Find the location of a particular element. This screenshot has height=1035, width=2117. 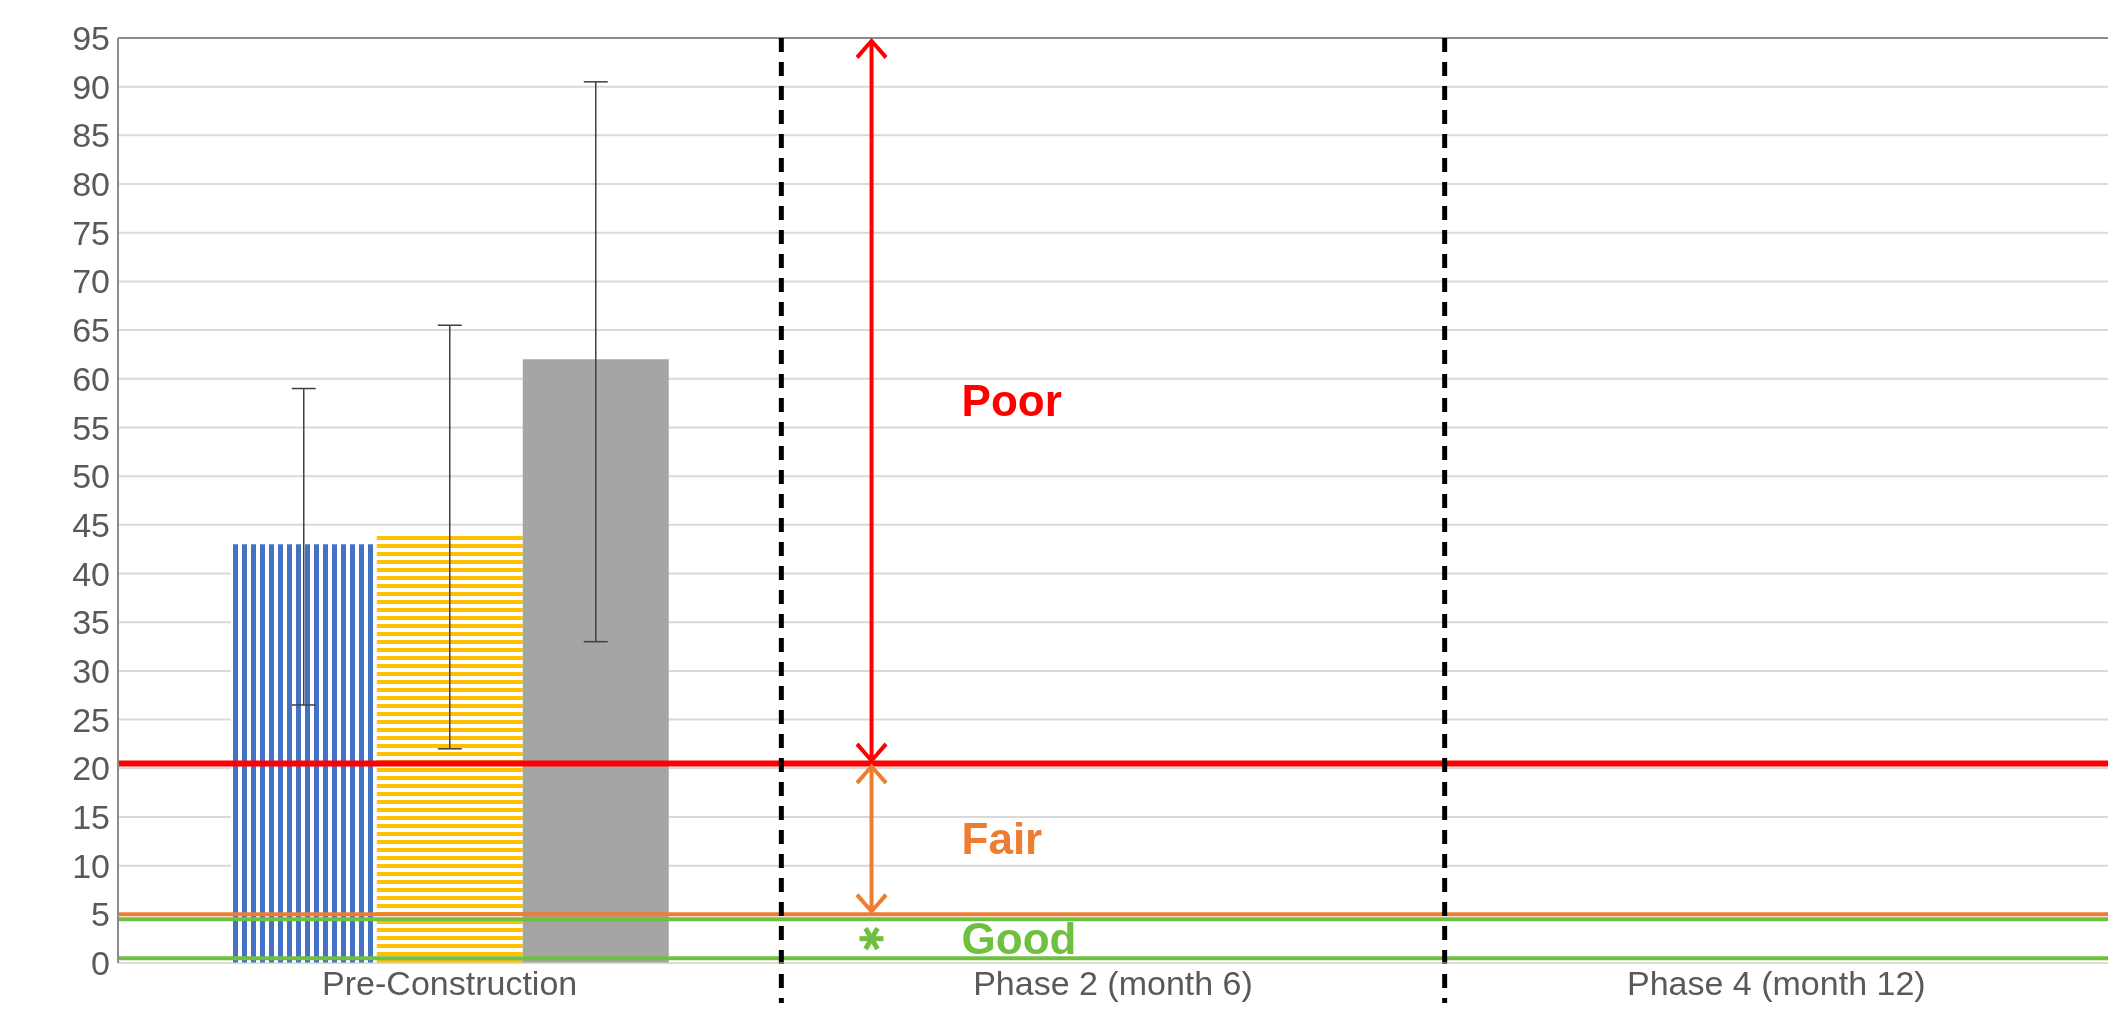

y-tick-label: 85 is located at coordinates (91, 135).